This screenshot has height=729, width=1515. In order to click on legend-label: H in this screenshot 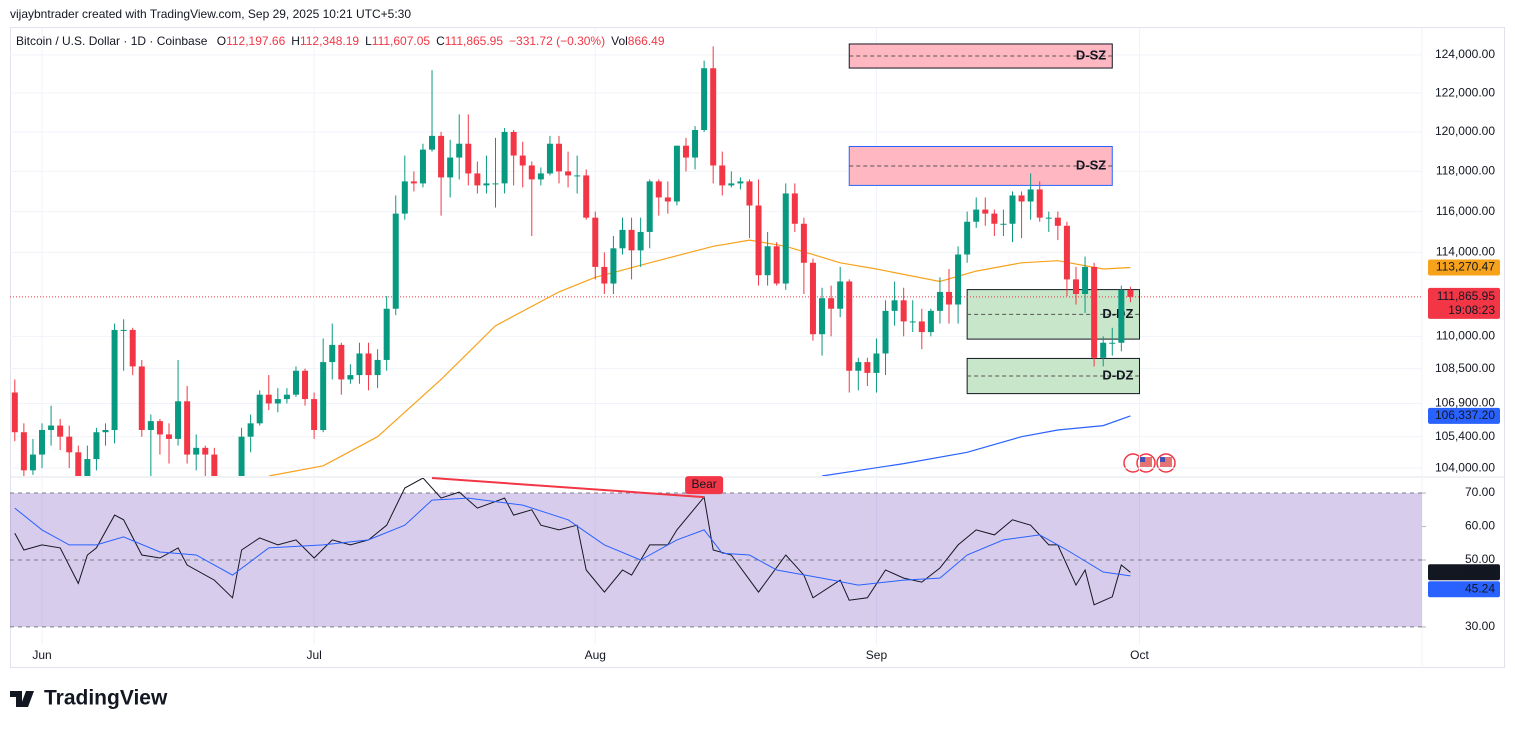, I will do `click(295, 41)`.